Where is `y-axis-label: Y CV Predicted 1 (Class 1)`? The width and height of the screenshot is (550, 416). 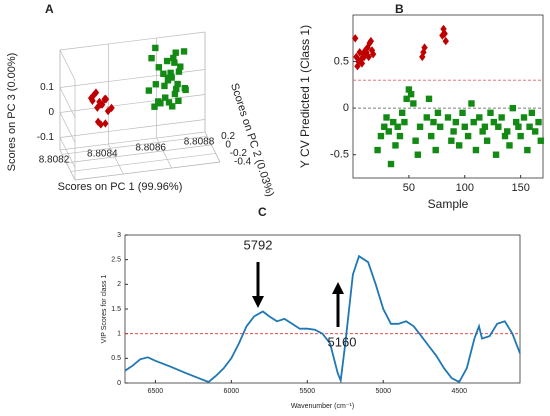 y-axis-label: Y CV Predicted 1 (Class 1) is located at coordinates (305, 96).